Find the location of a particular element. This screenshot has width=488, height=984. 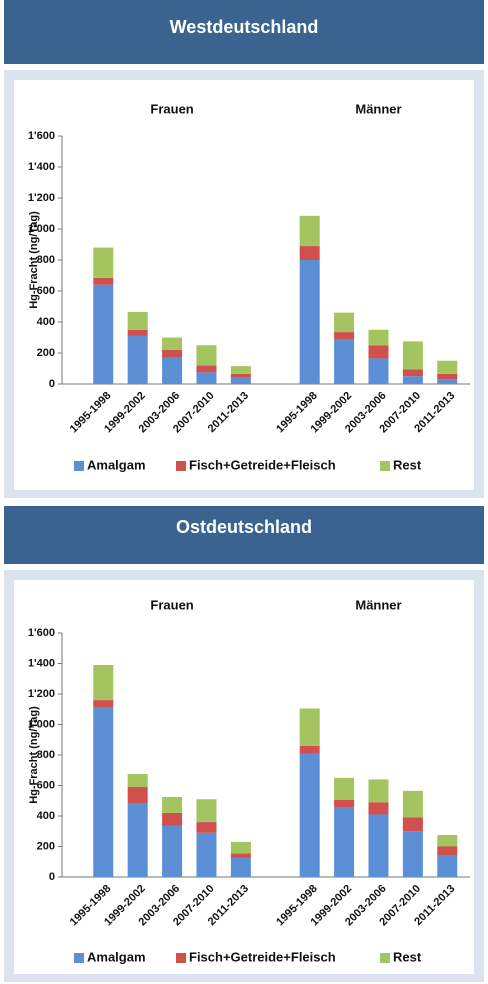

y-axis-label: Hg-Fracht (ng/Tag) is located at coordinates (34, 260).